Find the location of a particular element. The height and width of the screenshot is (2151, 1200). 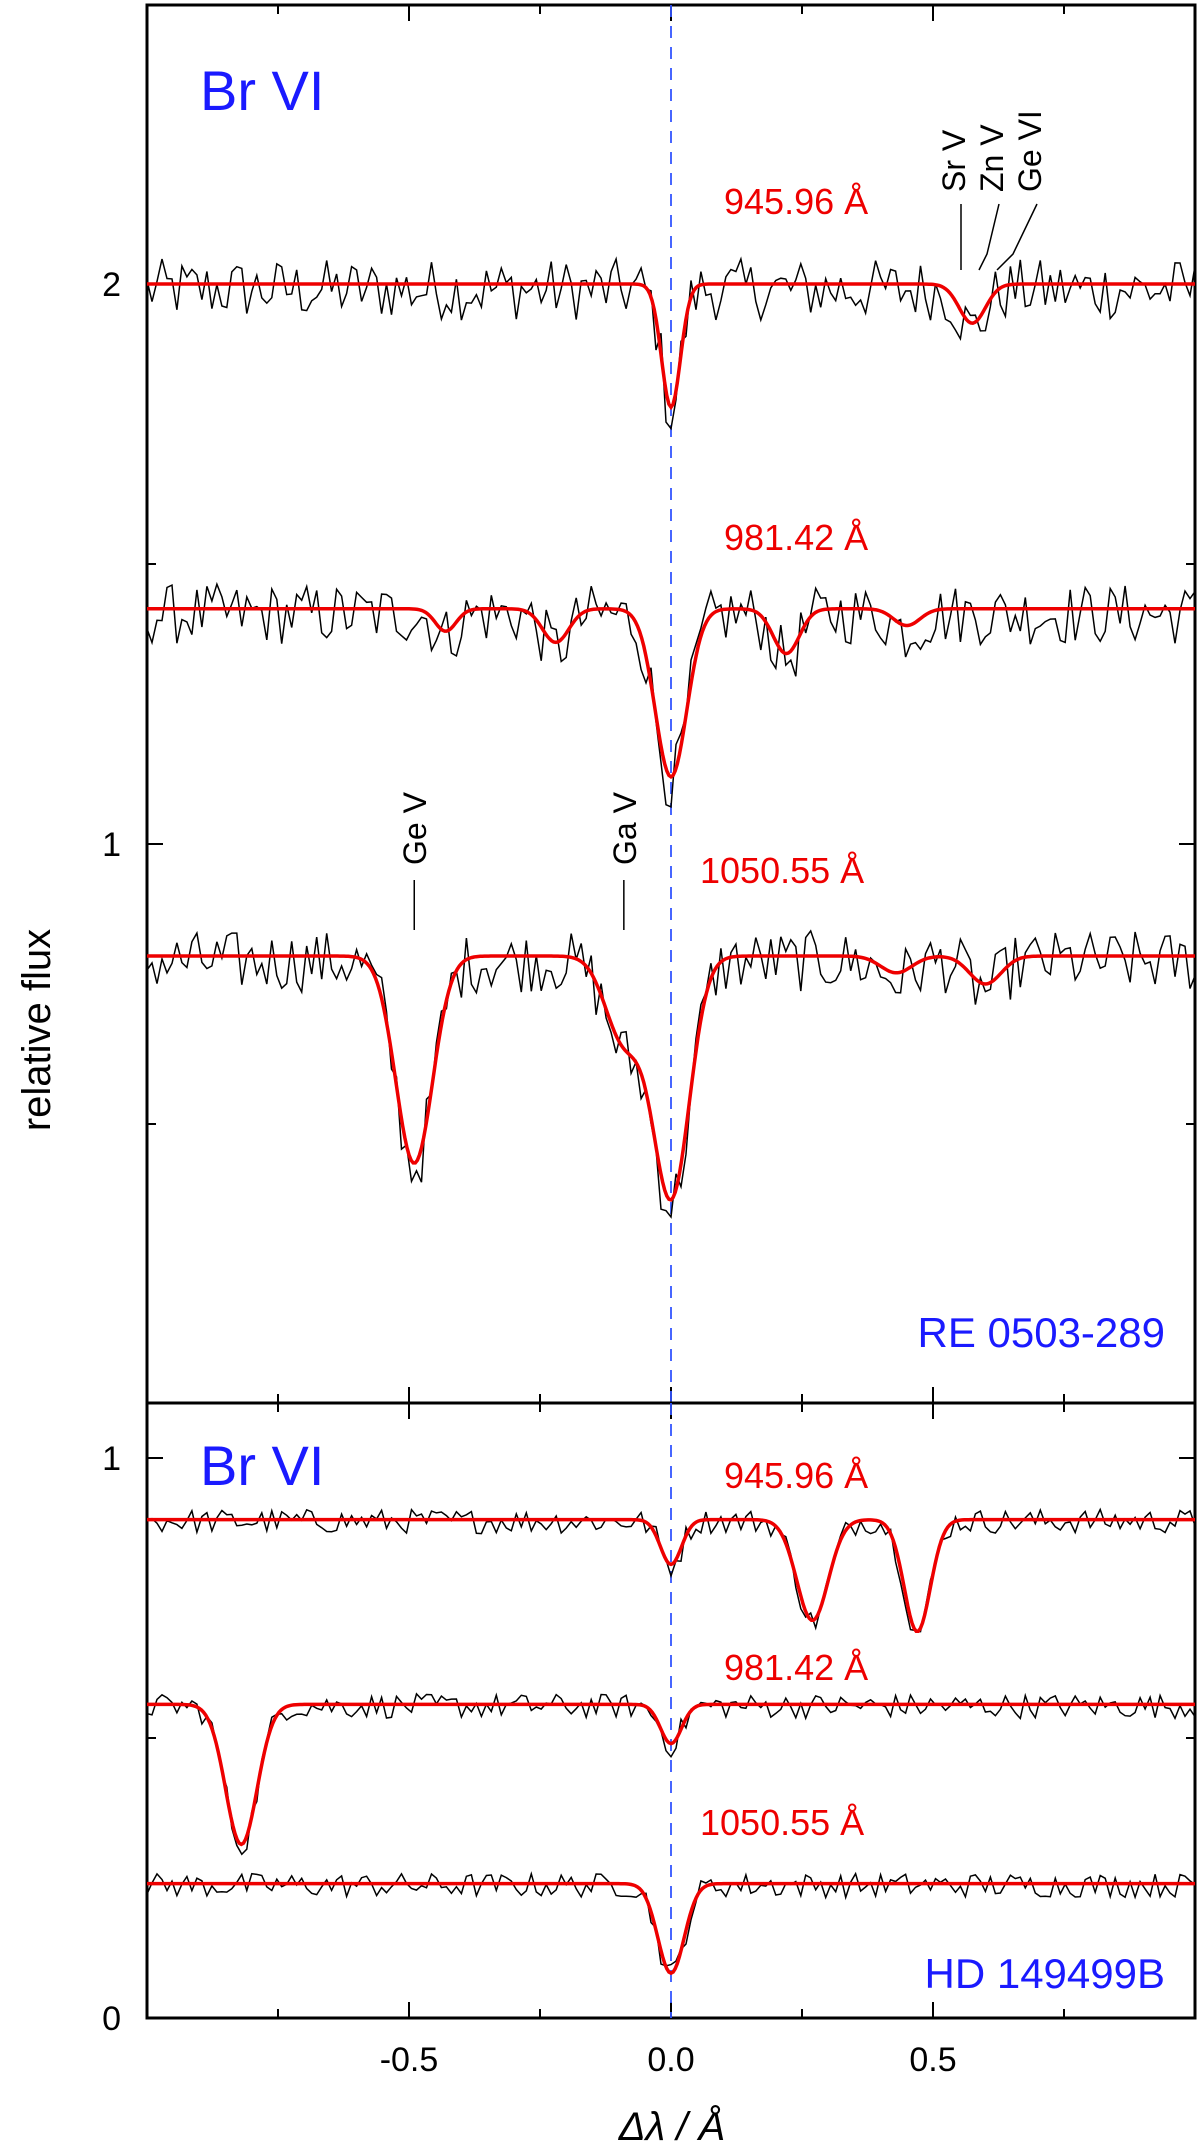

x-tick-label: 0.5 is located at coordinates (932, 2060).